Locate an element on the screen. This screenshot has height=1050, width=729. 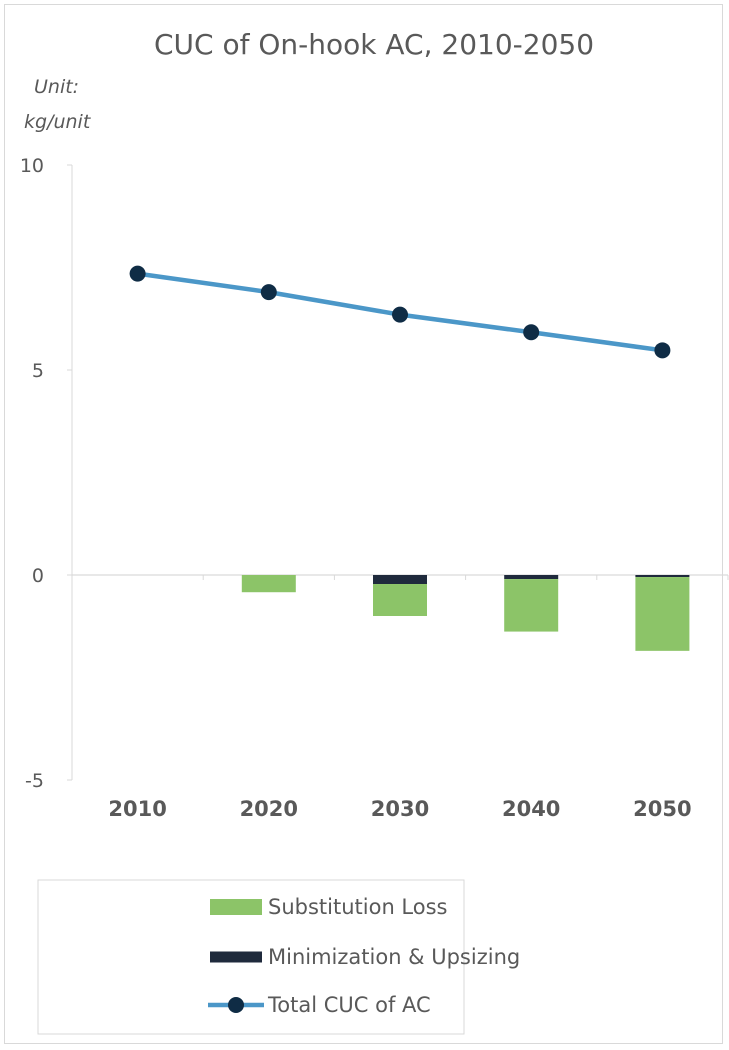
x-tick-label: 2020 is located at coordinates (269, 809).